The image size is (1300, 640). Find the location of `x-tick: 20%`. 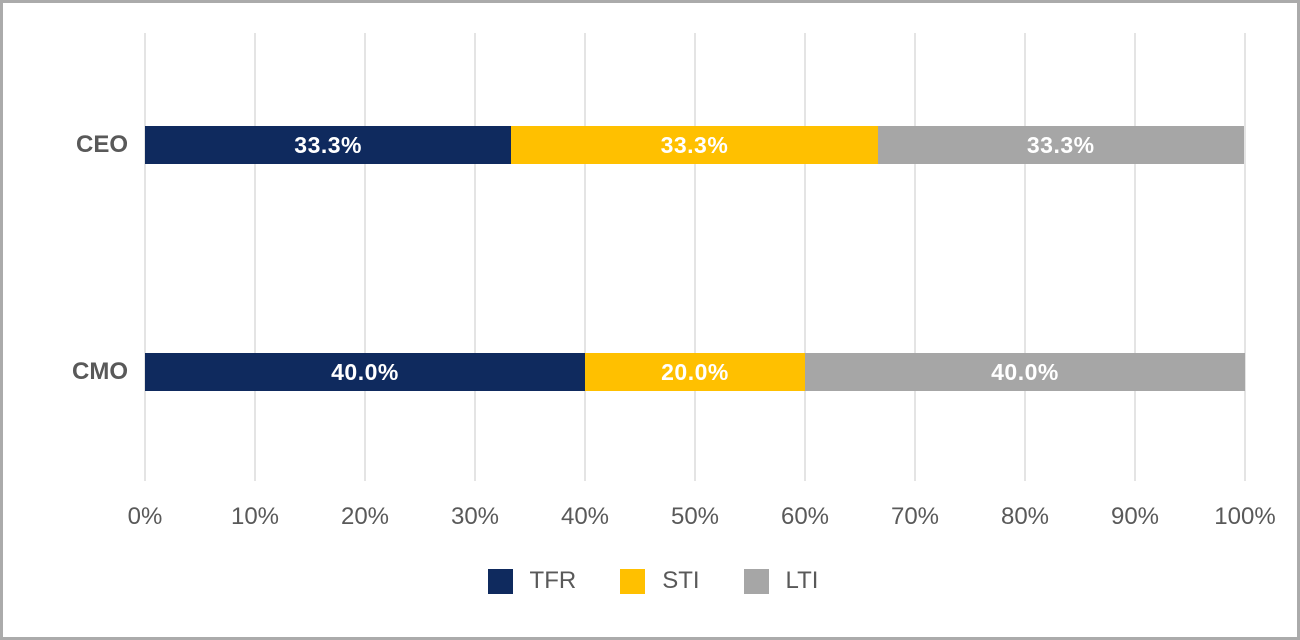

x-tick: 20% is located at coordinates (365, 516).